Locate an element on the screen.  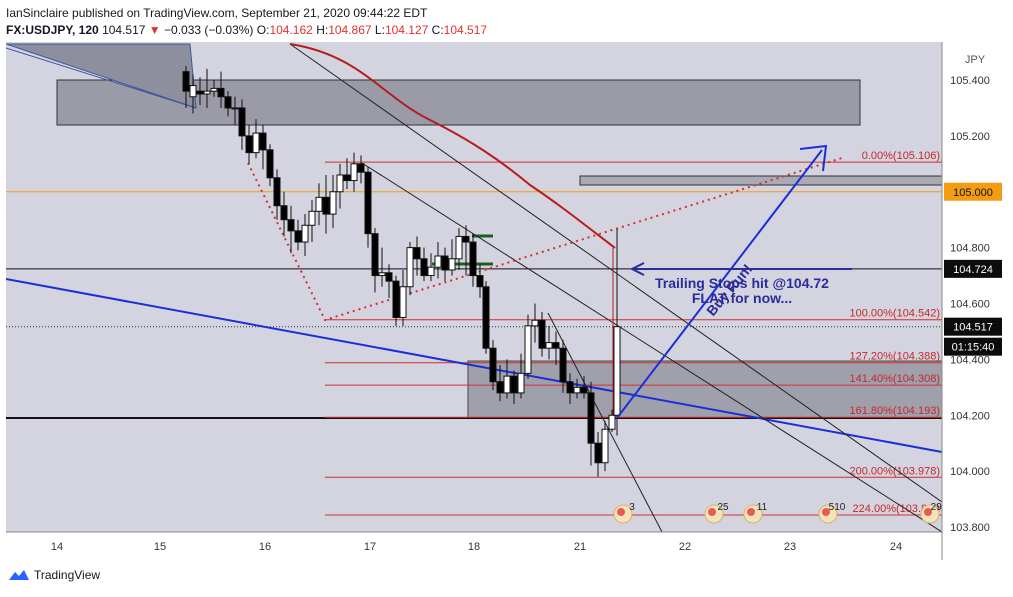
buy-run-arrowhead is located at coordinates (813, 158).